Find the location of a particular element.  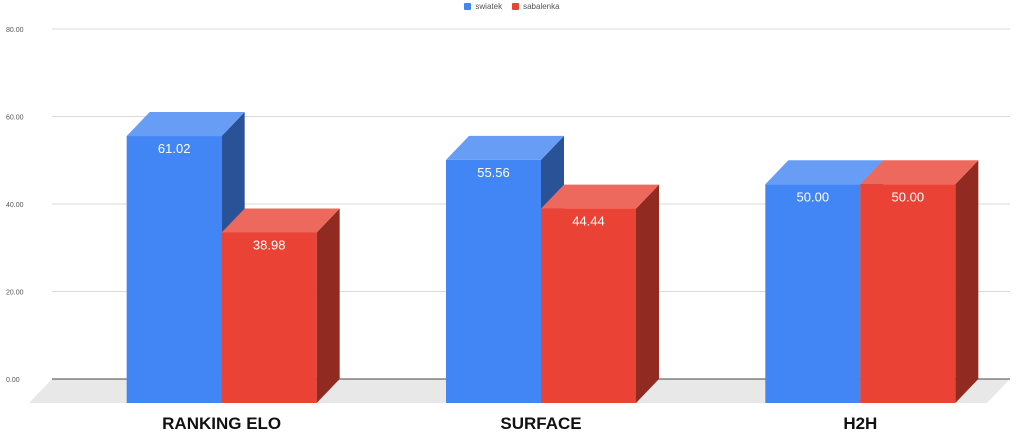

y-tick-label: 40.00 is located at coordinates (15, 205).